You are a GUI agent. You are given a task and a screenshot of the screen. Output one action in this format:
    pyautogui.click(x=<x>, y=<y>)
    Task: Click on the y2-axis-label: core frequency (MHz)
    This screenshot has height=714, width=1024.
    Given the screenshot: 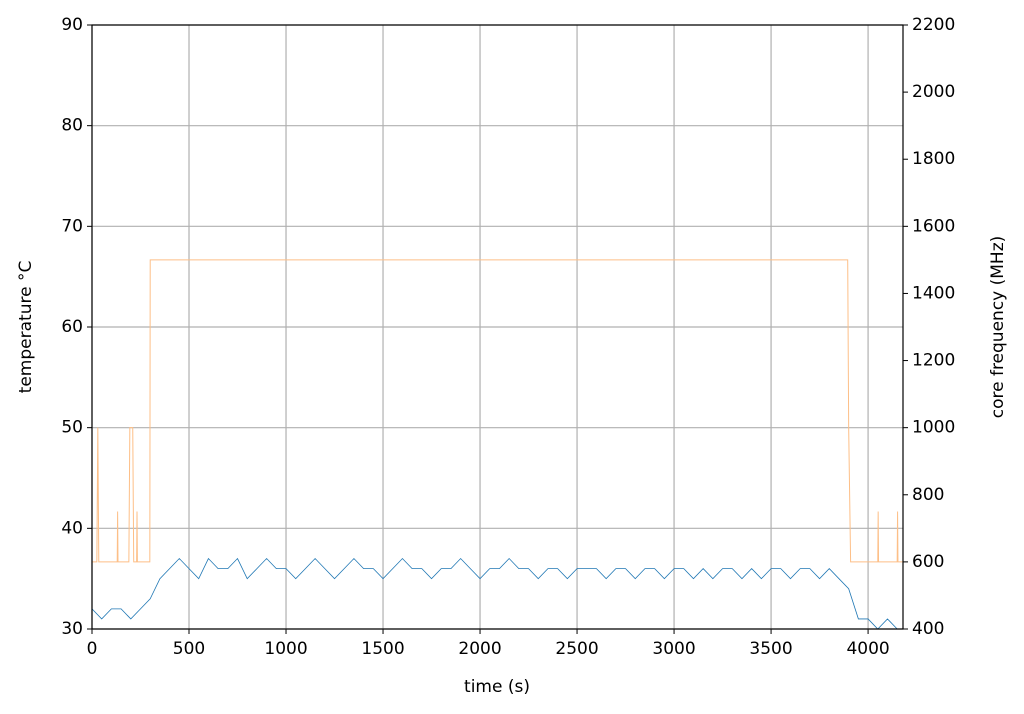 What is the action you would take?
    pyautogui.click(x=998, y=327)
    